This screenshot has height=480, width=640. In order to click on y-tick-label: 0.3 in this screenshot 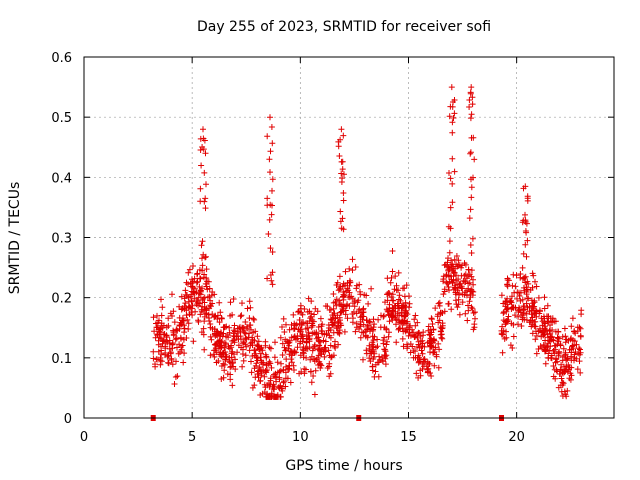, I will do `click(61, 239)`.